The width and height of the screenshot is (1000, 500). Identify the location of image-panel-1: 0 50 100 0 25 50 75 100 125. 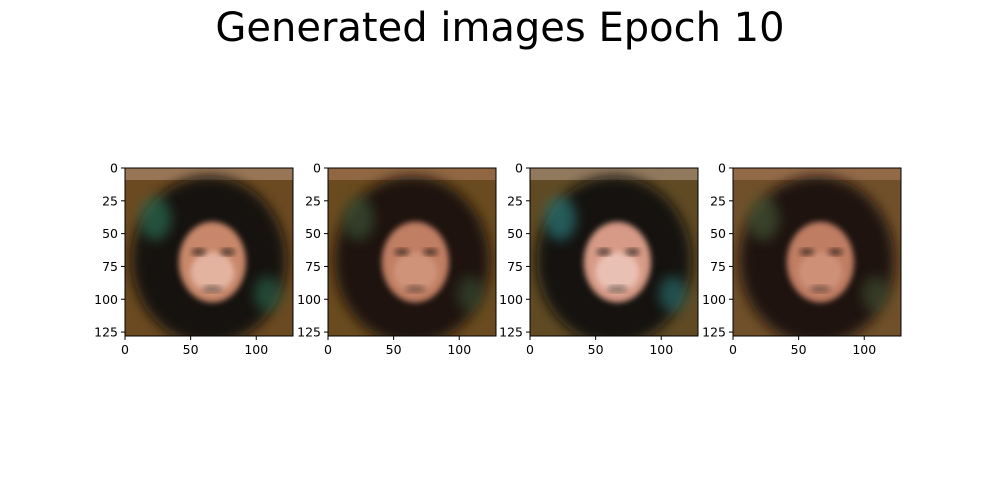
(194, 259).